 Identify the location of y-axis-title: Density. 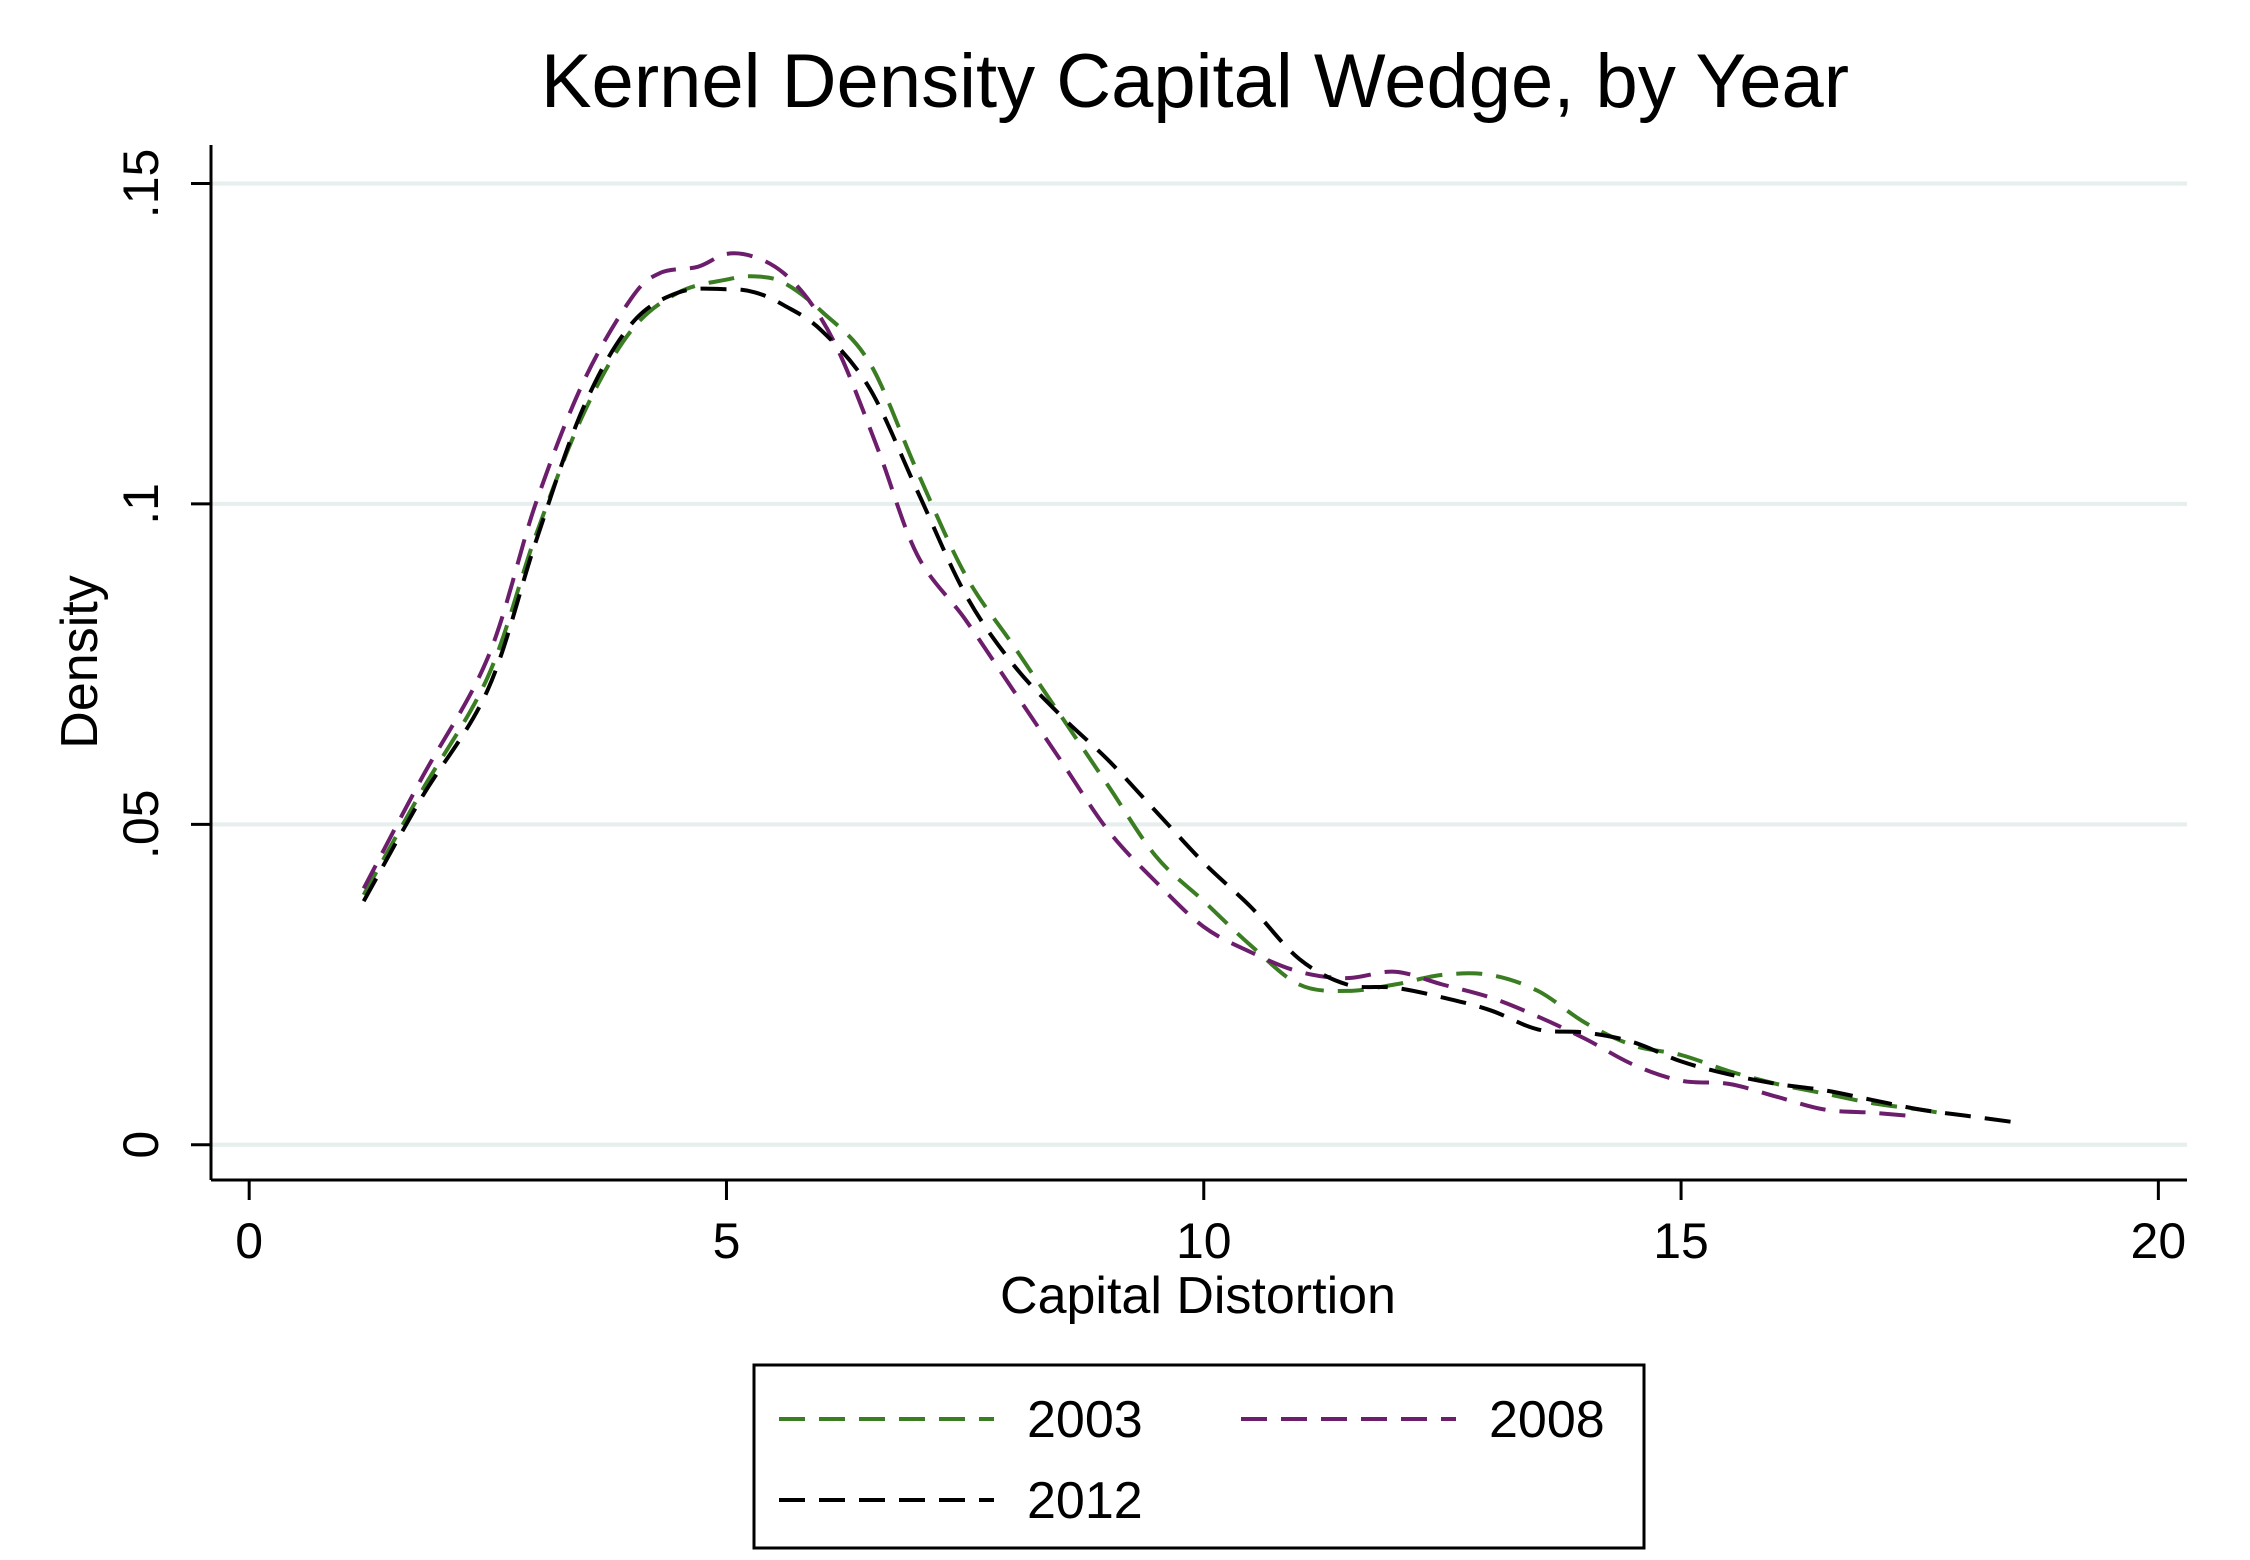
(80, 661).